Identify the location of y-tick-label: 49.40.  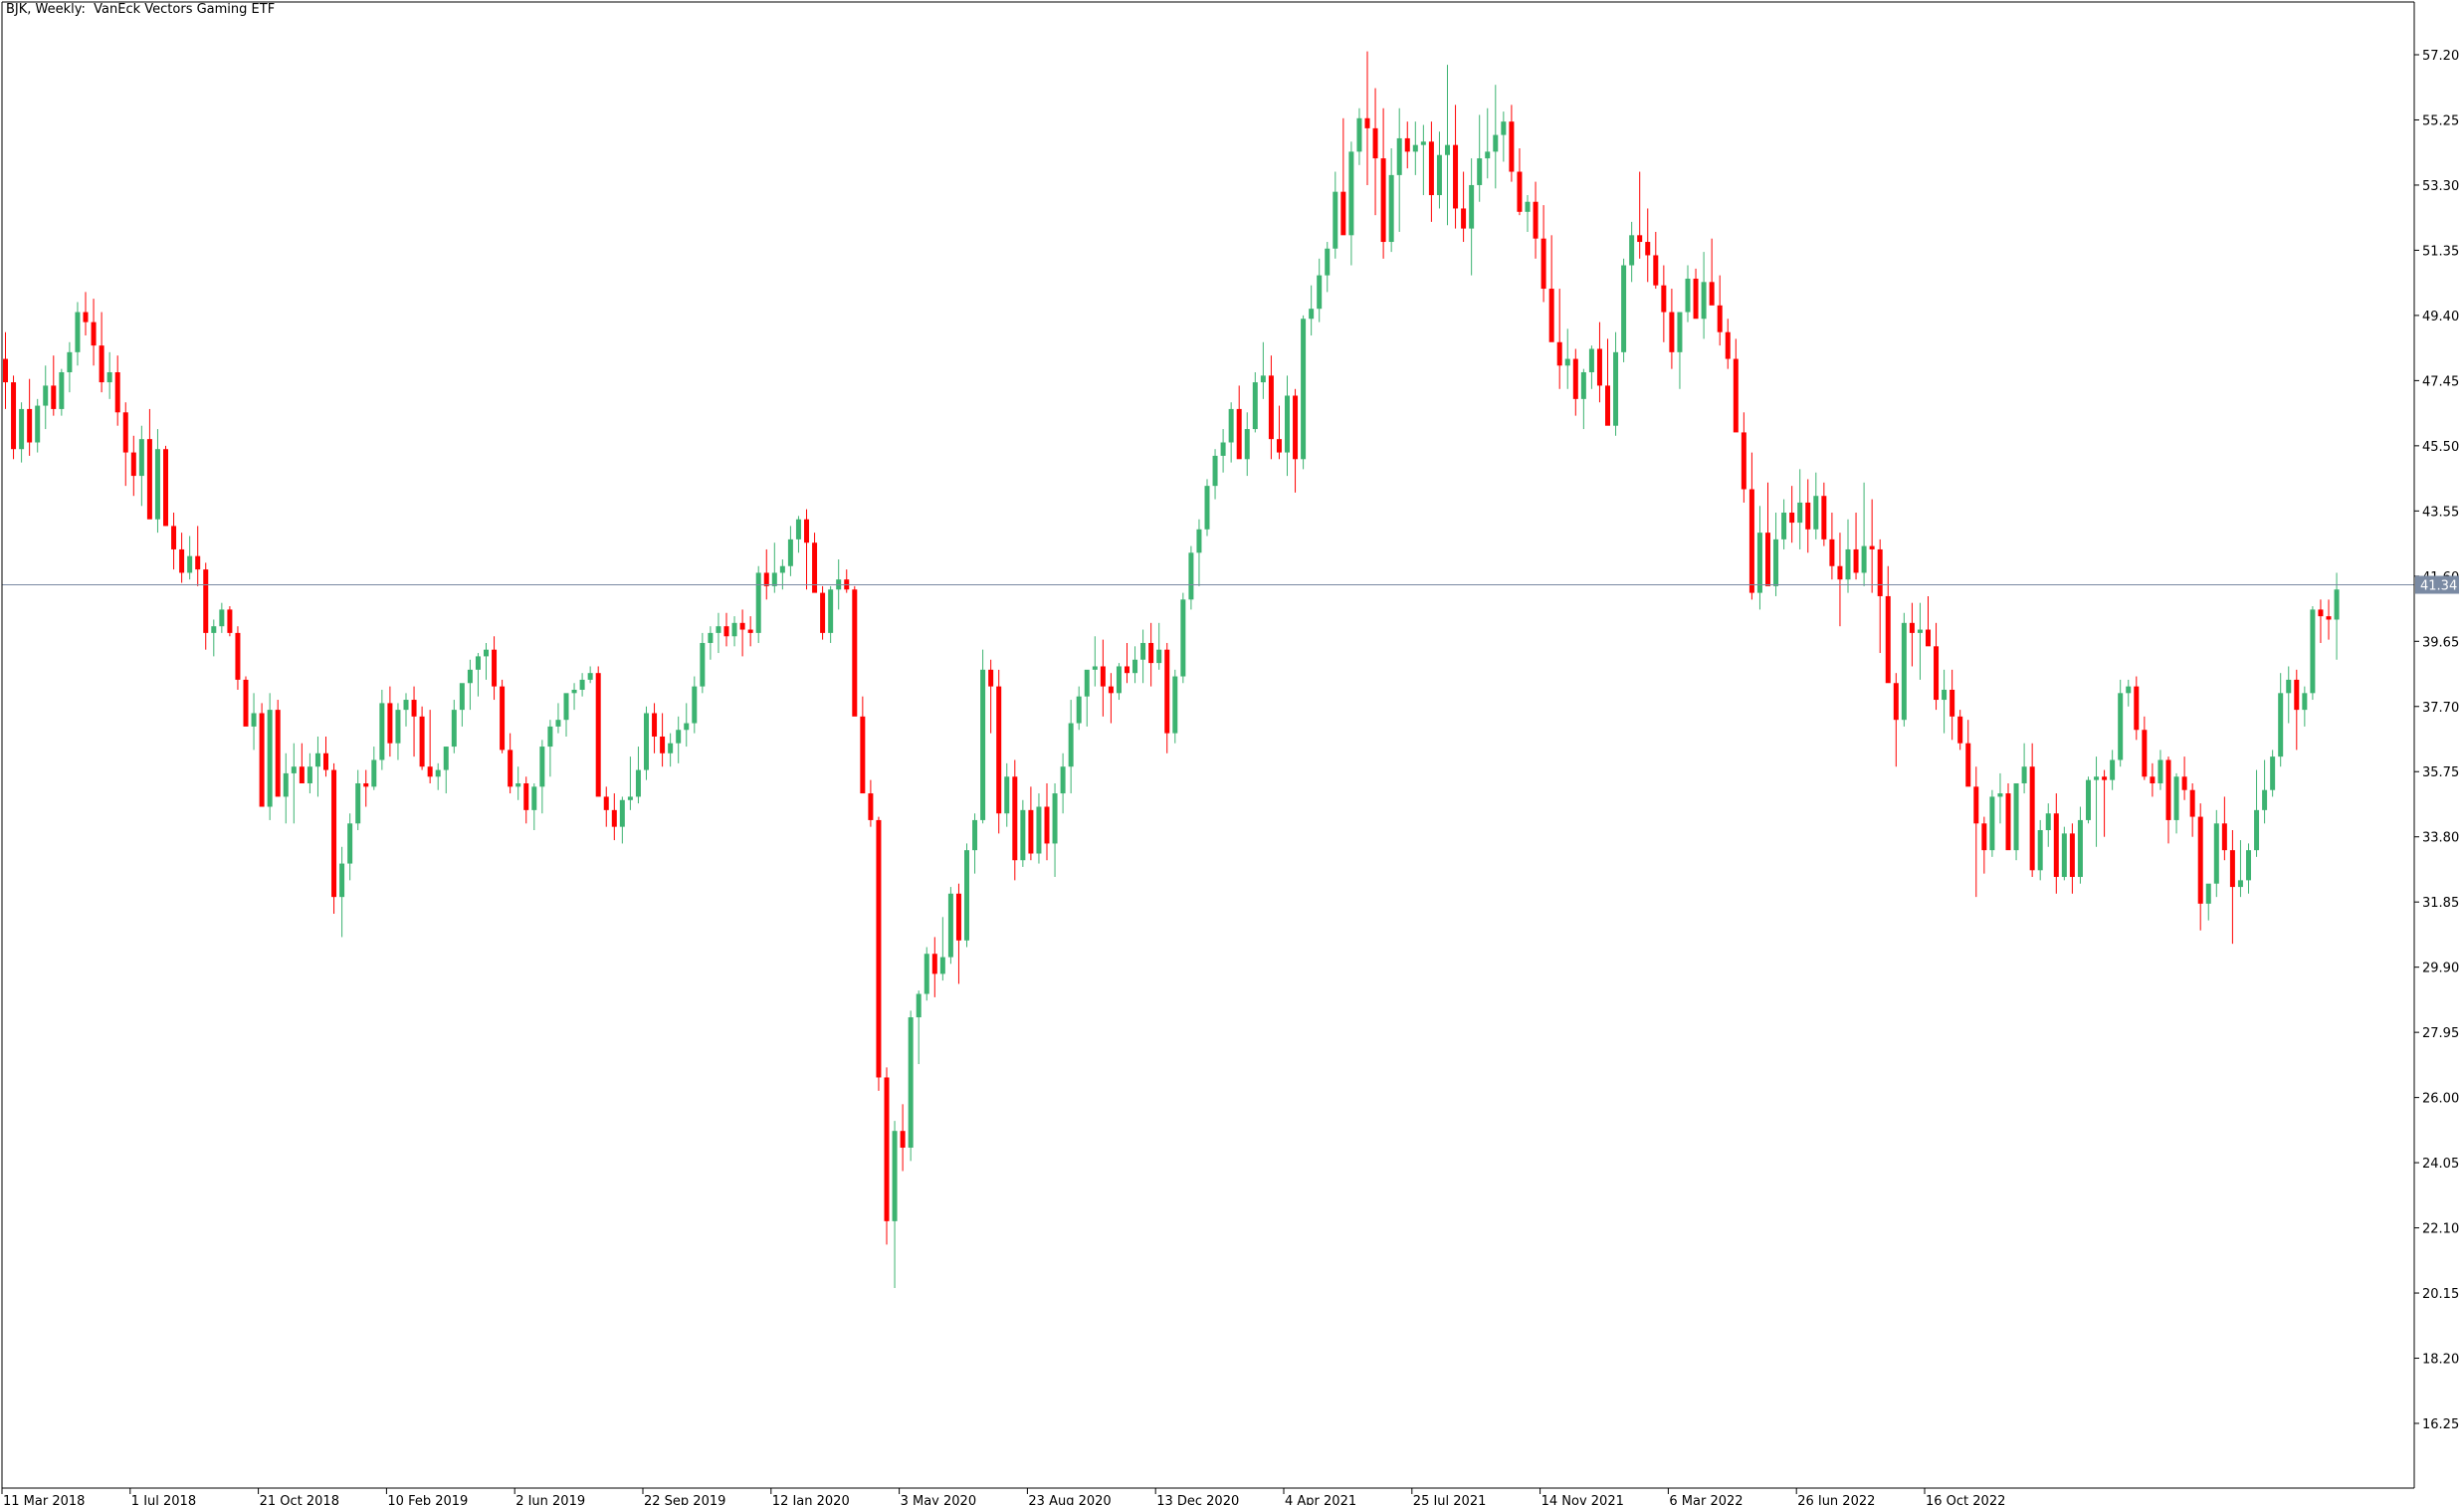
(2441, 317).